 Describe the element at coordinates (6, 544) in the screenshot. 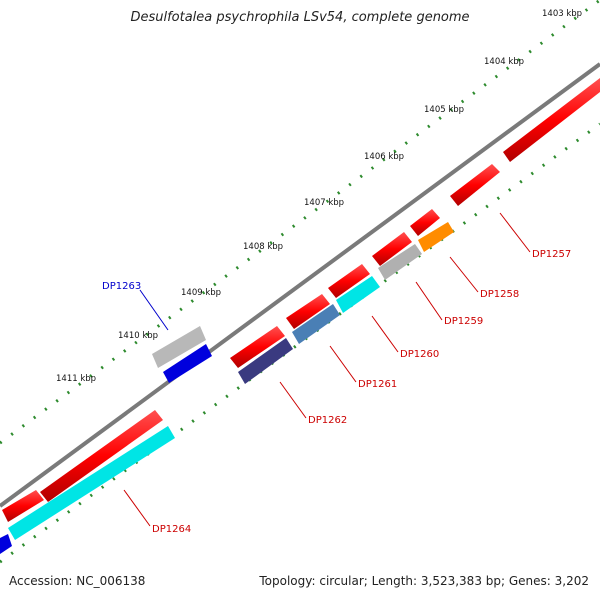

I see `gene-partial-blue` at that location.